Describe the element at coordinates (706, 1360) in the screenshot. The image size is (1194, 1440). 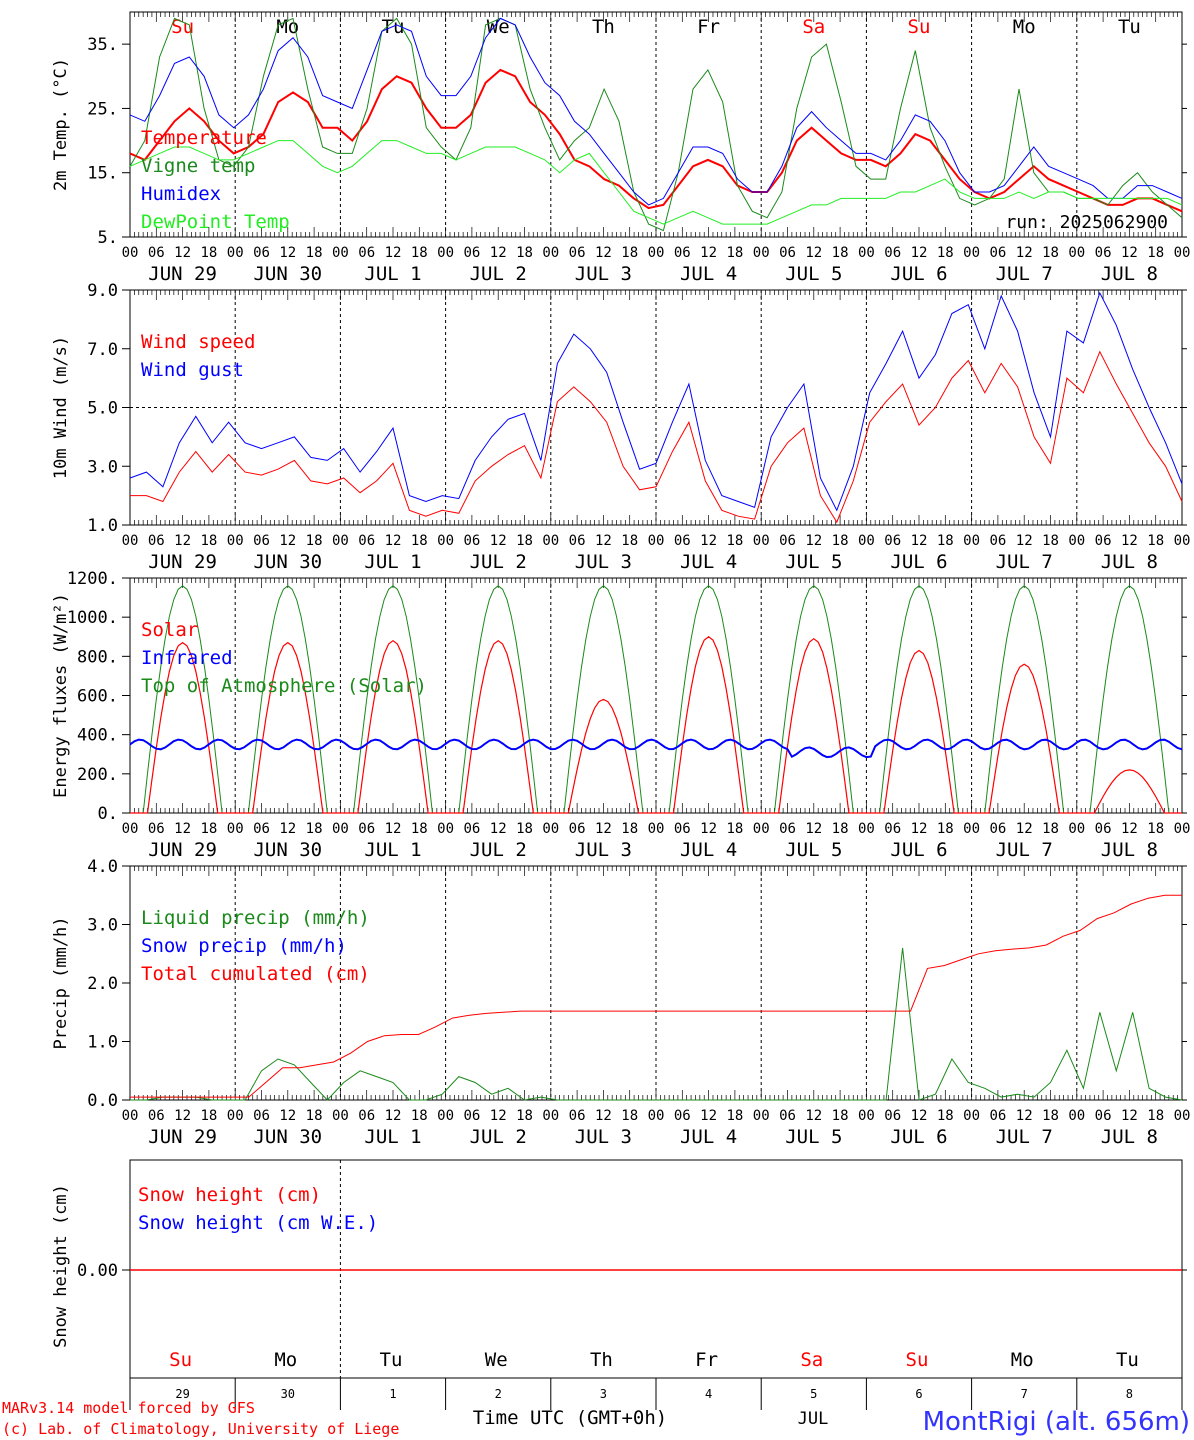
I see `weekday-label: Fr` at that location.